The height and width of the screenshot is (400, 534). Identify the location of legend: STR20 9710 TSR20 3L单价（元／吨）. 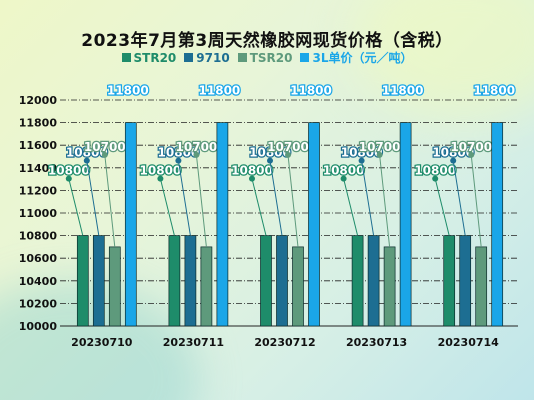
(267, 57).